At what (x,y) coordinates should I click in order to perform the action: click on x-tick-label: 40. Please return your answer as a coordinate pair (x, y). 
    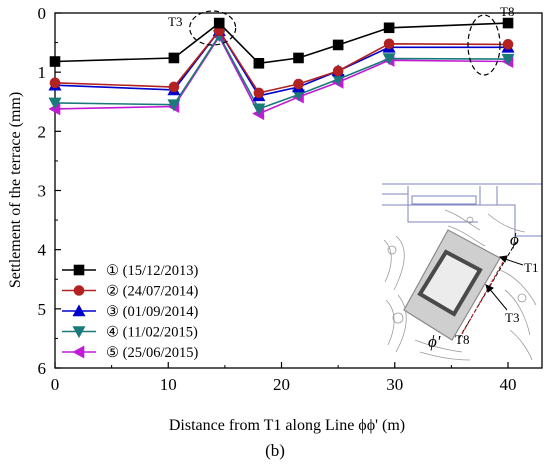
    Looking at the image, I should click on (508, 384).